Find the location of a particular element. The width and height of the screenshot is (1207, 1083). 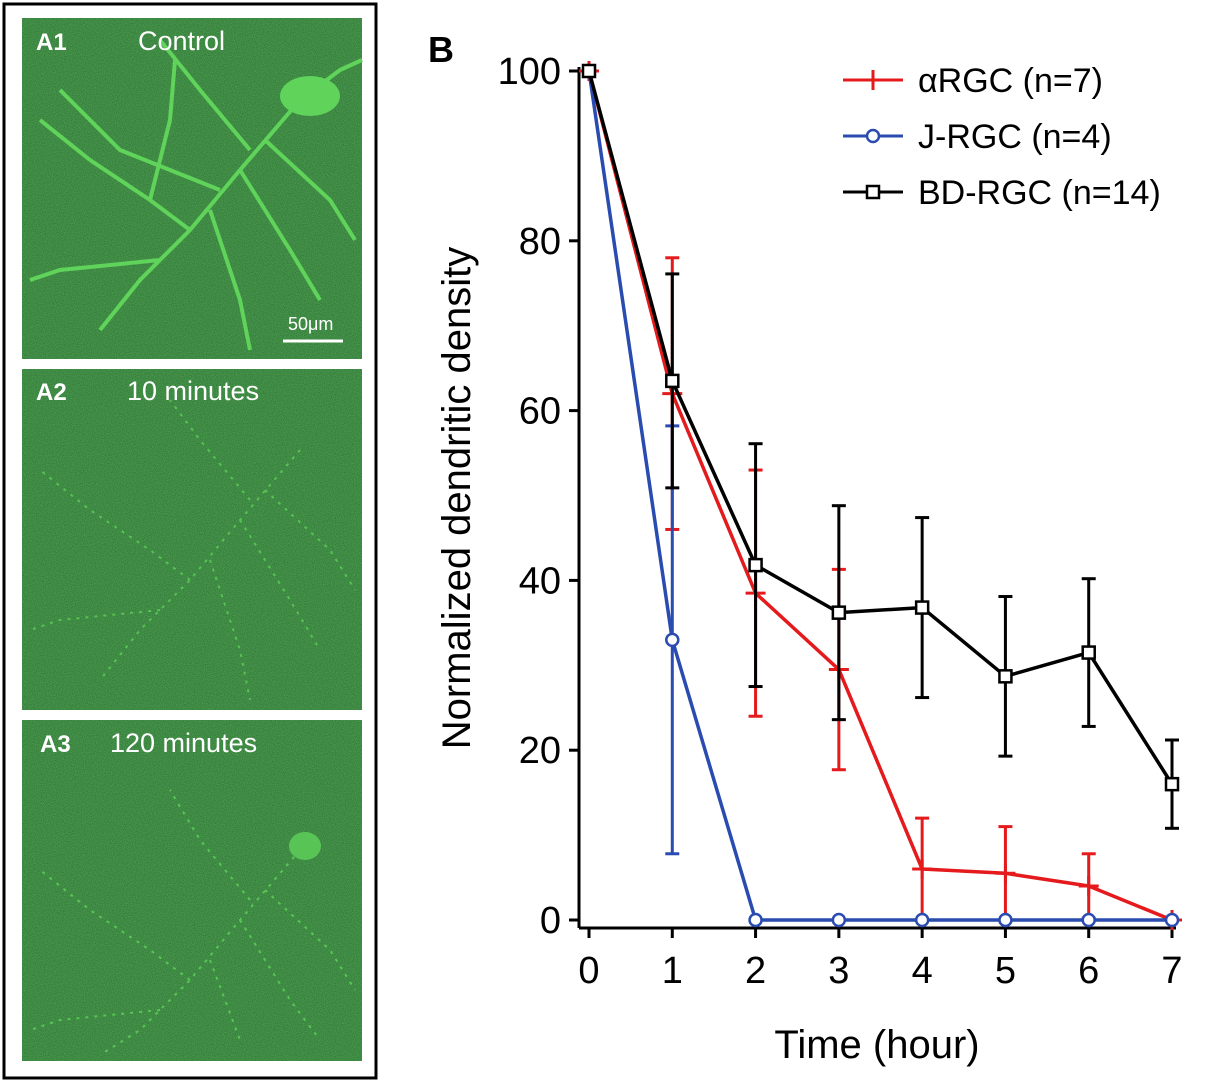

legend-item: J-RGC (n=4) is located at coordinates (977, 137).